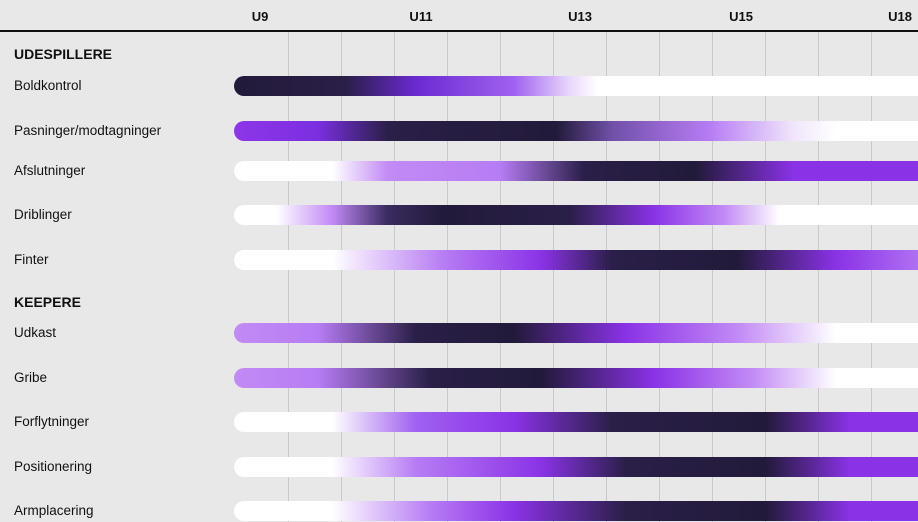  What do you see at coordinates (900, 16) in the screenshot?
I see `column-header-u18: U18` at bounding box center [900, 16].